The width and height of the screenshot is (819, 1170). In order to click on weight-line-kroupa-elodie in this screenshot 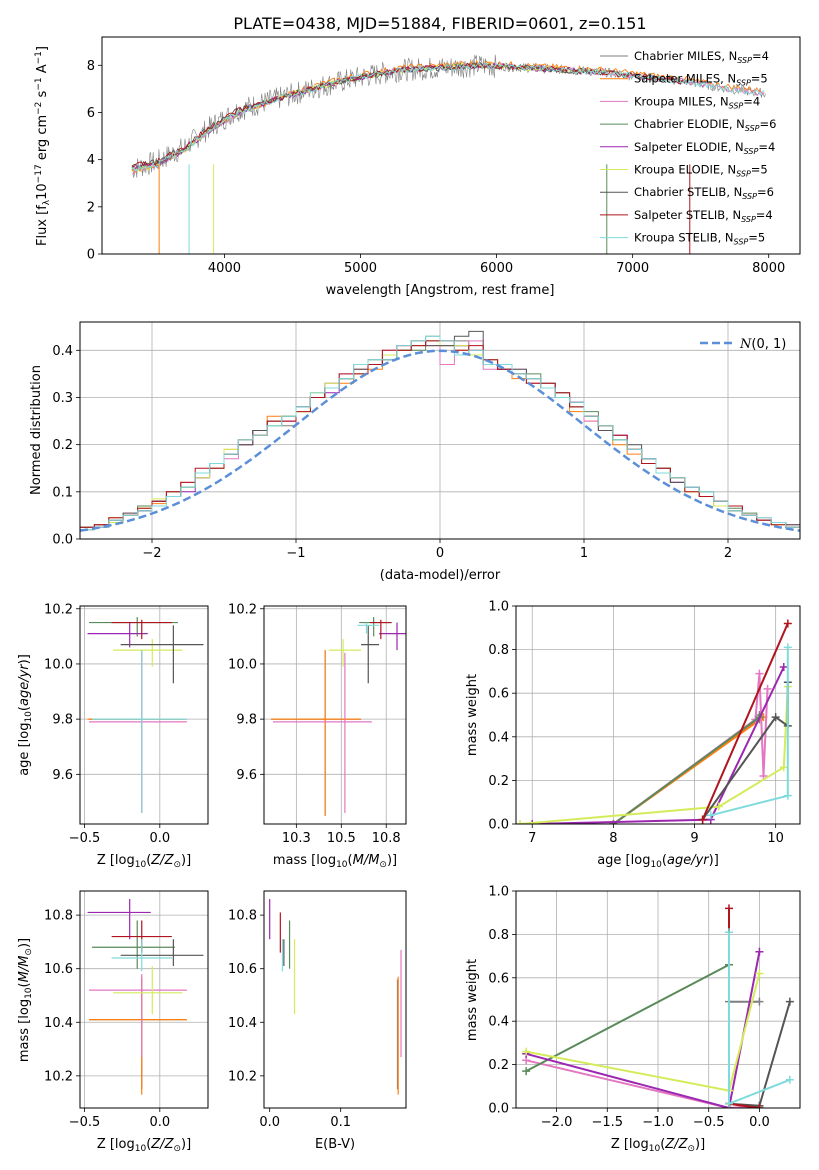, I will do `click(654, 755)`.